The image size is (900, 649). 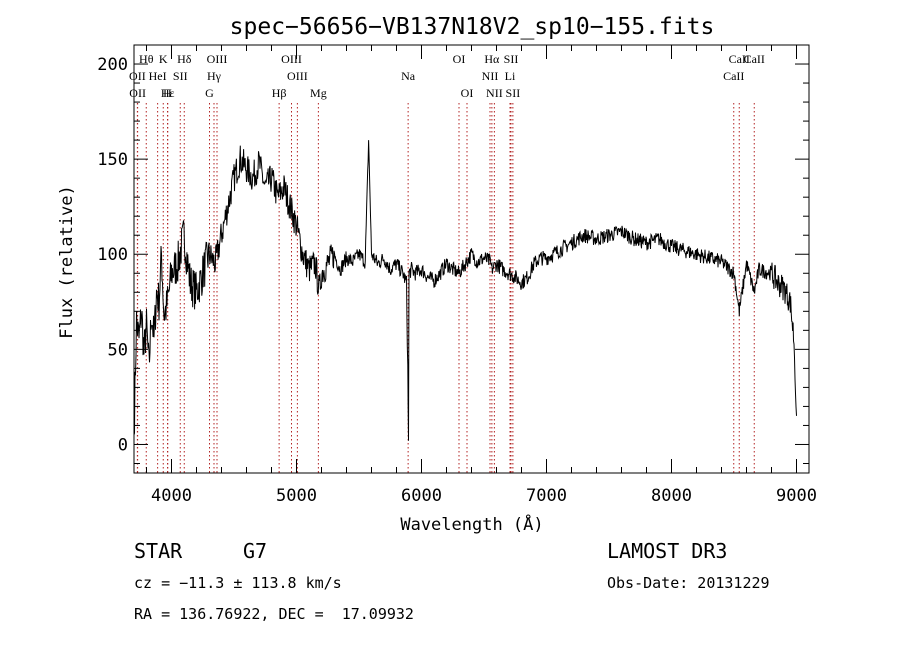 I want to click on line-label: HeI, so click(x=158, y=76).